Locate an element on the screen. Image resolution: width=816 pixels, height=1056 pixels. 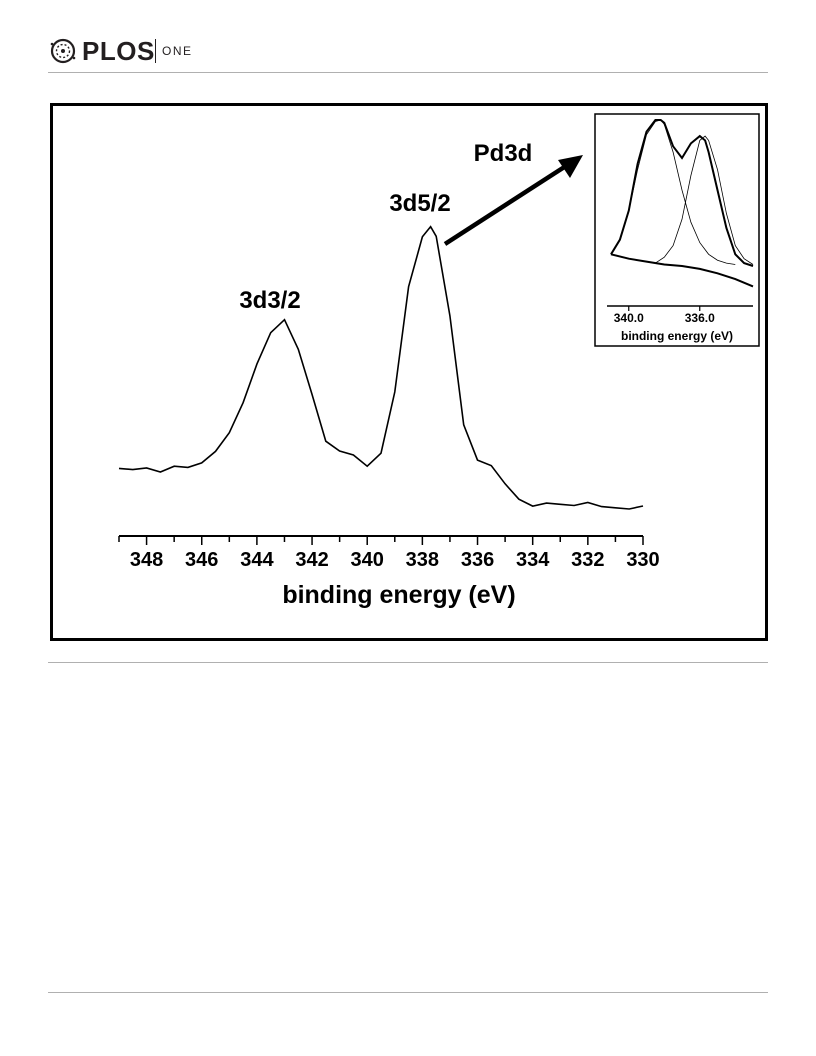
x-tick-label: 340 is located at coordinates (367, 560).